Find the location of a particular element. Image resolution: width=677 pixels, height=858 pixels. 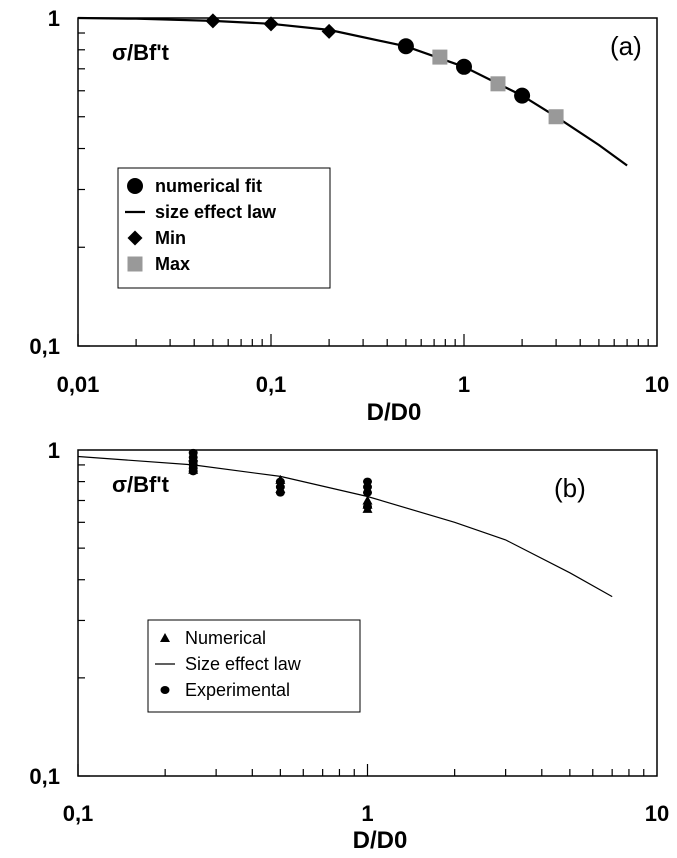

legend-item-label: Experimental is located at coordinates (237, 690).